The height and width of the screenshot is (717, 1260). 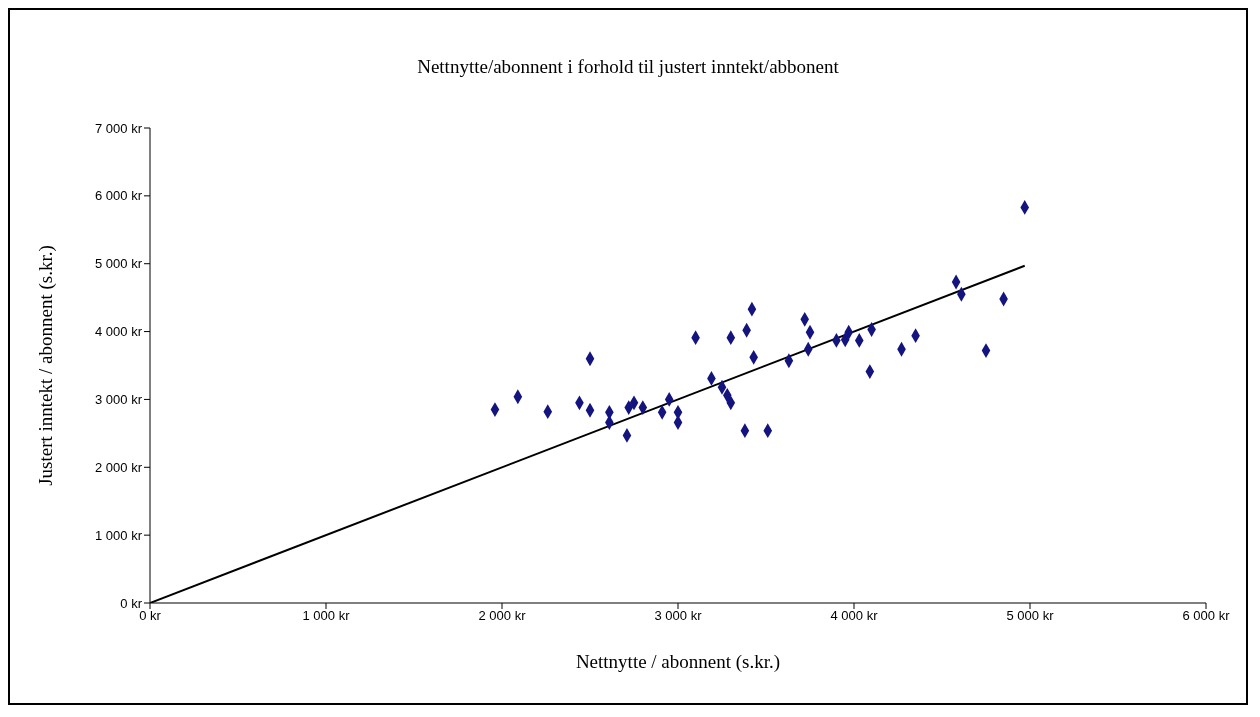 I want to click on y-tick-label: 7 000 kr, so click(x=119, y=128).